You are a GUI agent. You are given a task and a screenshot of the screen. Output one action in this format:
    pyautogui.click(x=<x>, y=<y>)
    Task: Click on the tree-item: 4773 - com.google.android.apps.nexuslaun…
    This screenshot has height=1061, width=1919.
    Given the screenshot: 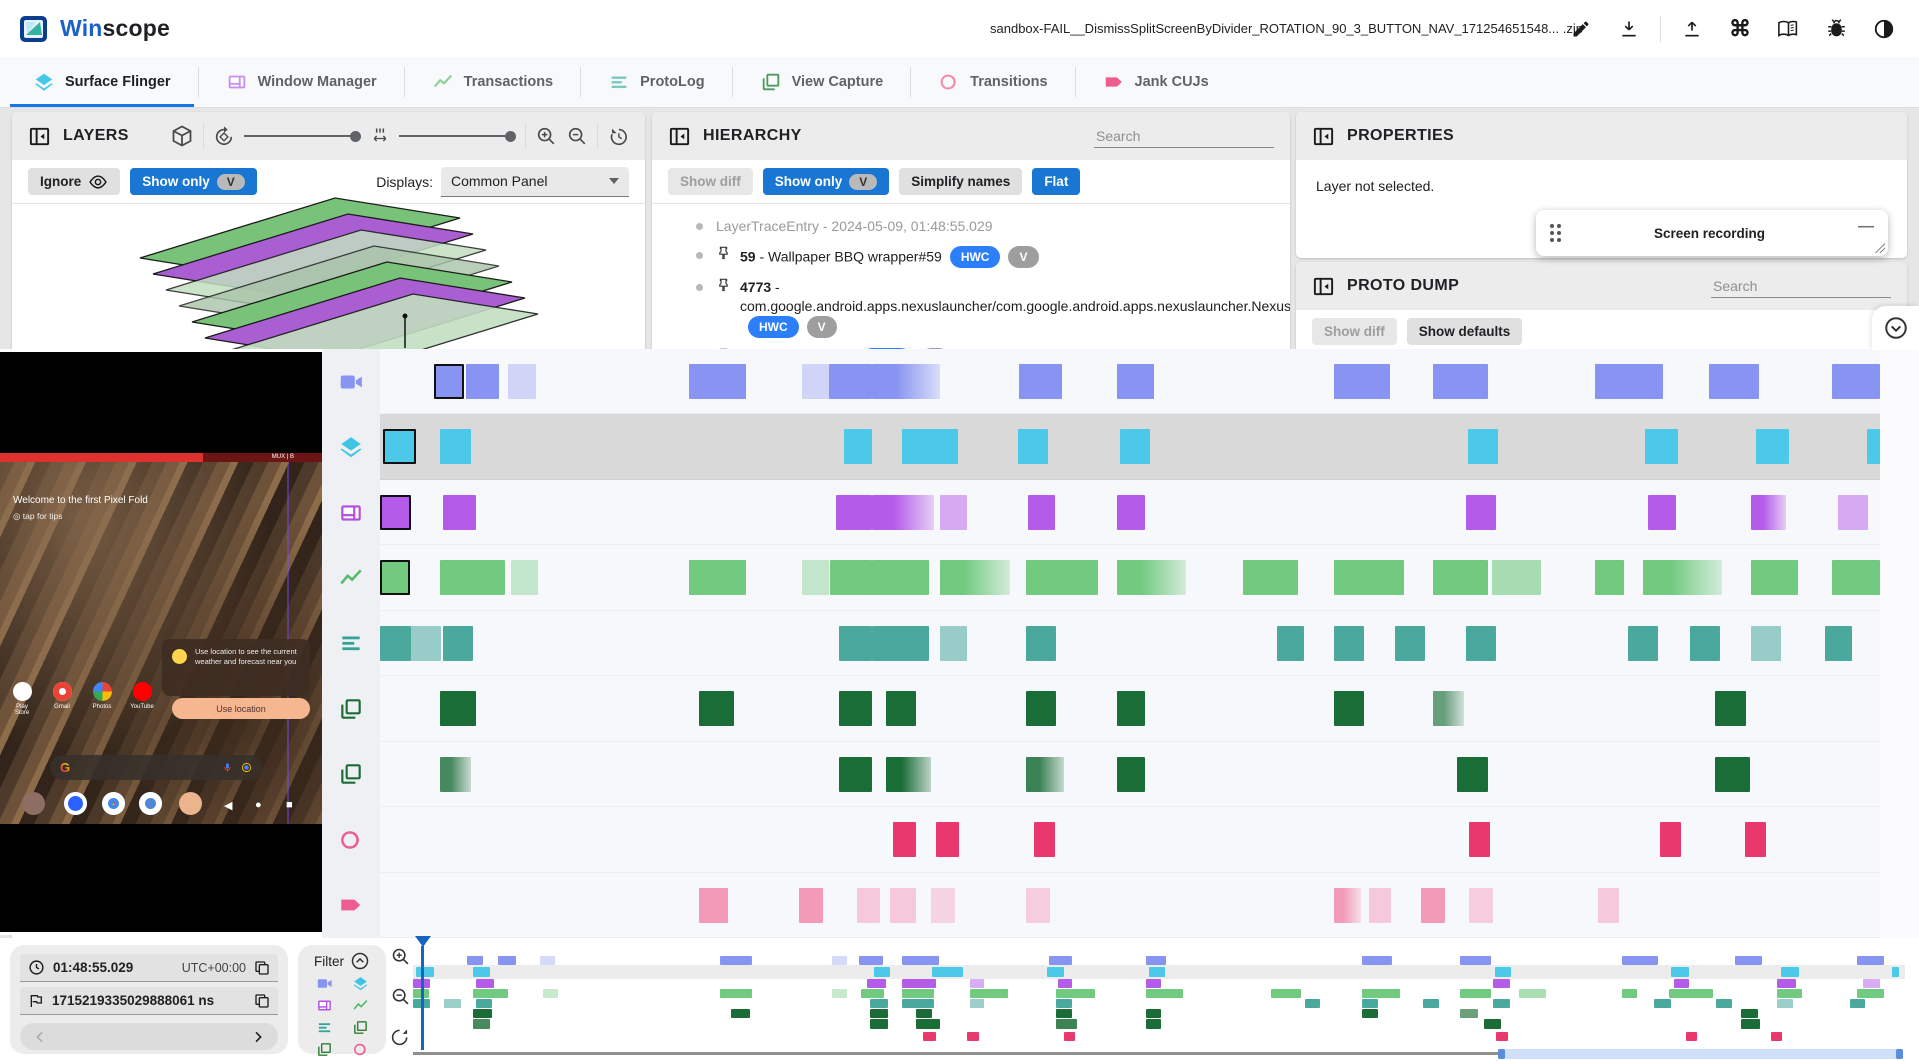 What is the action you would take?
    pyautogui.click(x=986, y=308)
    